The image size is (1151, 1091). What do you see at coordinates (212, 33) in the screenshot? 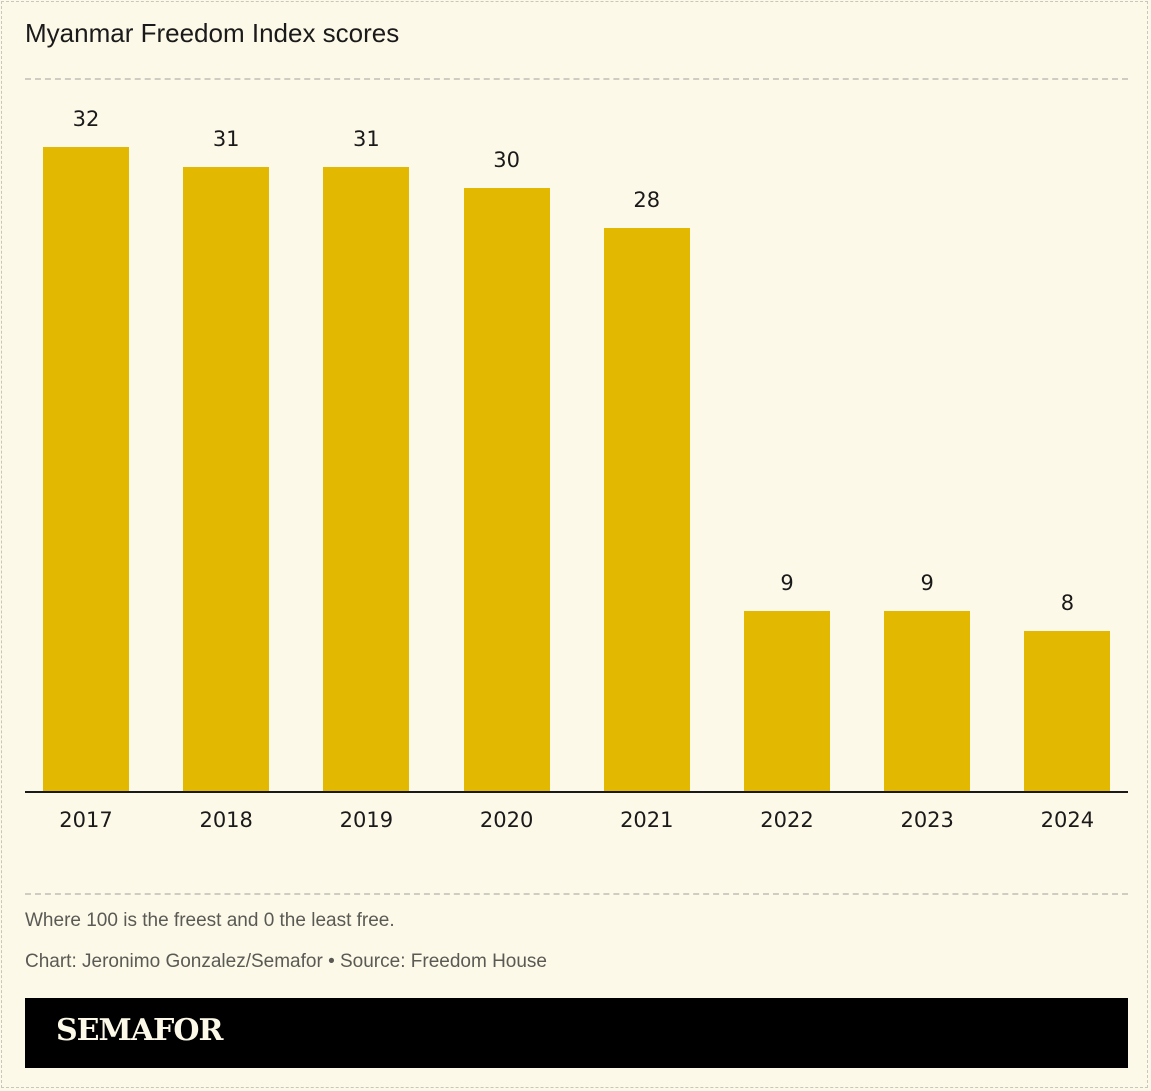
I see `chart-title: Myanmar Freedom Index scores` at bounding box center [212, 33].